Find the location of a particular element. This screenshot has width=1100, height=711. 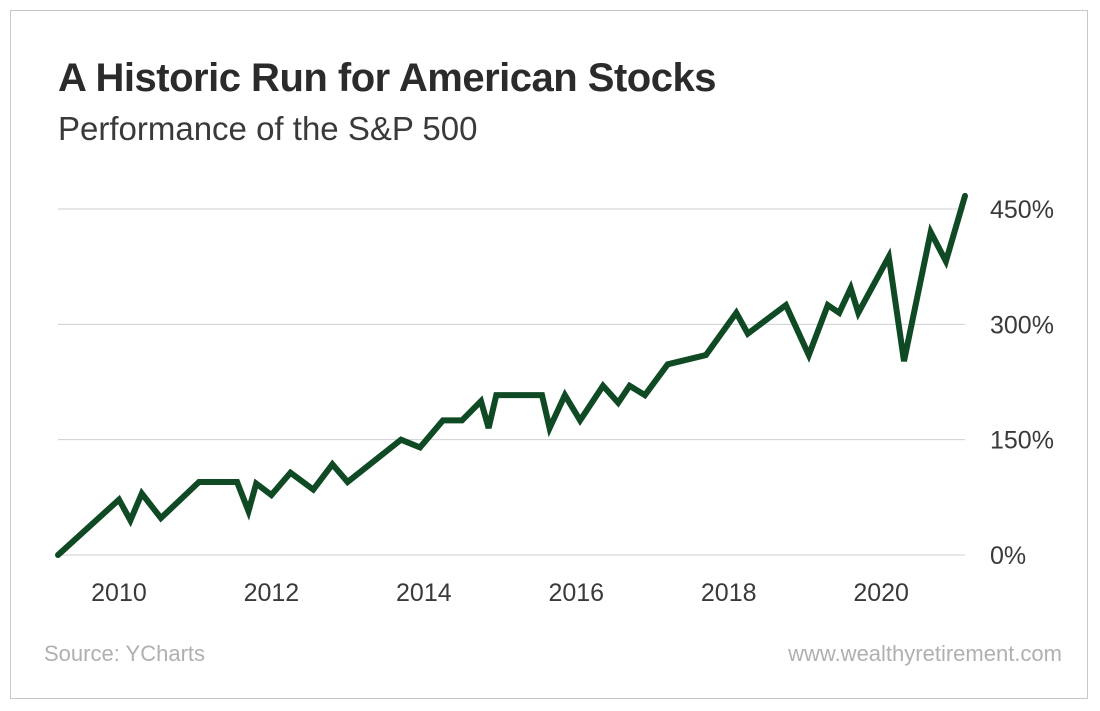

y-tick-label: 0% is located at coordinates (1008, 556).